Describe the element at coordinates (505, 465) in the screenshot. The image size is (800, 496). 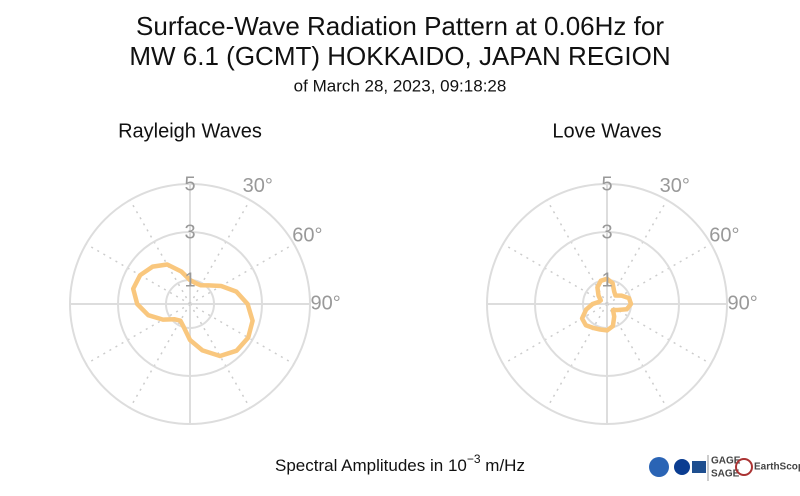
I see `footer-unit: m/Hz` at that location.